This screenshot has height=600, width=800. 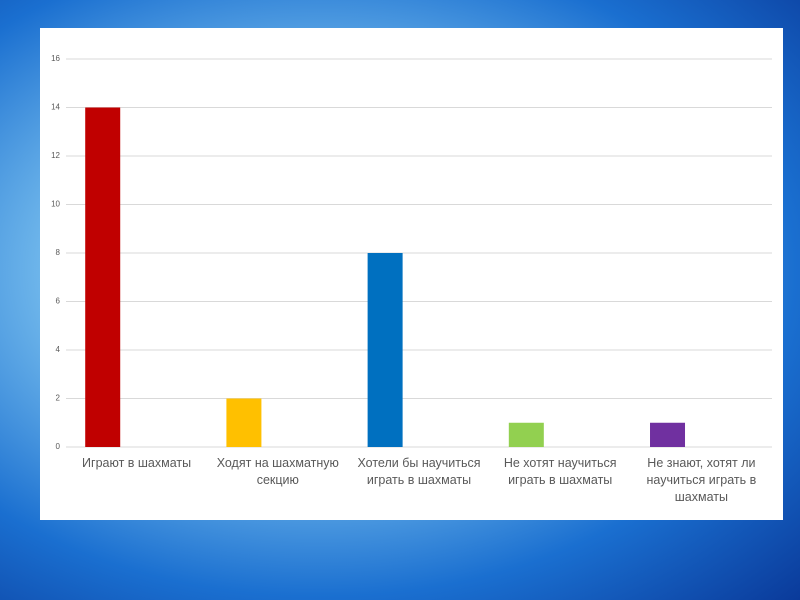 I want to click on y-tick-label: 2, so click(x=58, y=398).